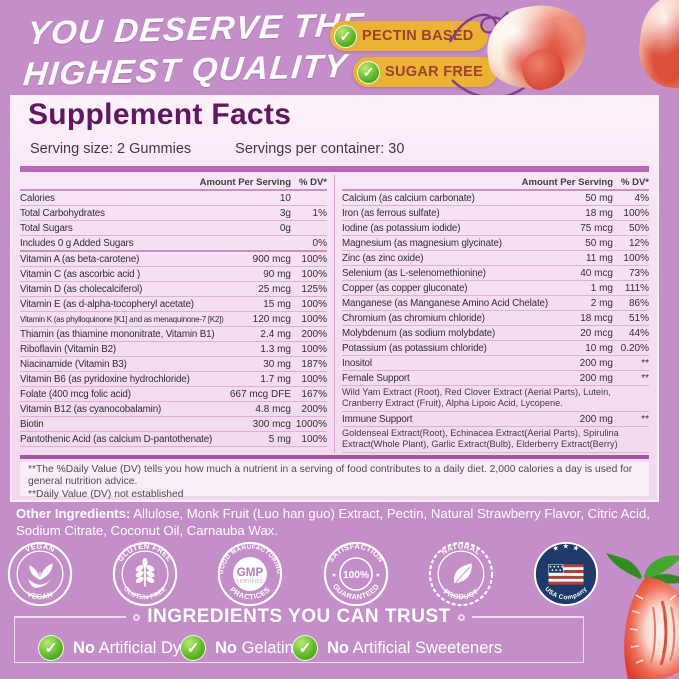 The image size is (679, 679). What do you see at coordinates (495, 419) in the screenshot?
I see `nutrient-row: Immune Support 200 mg **` at bounding box center [495, 419].